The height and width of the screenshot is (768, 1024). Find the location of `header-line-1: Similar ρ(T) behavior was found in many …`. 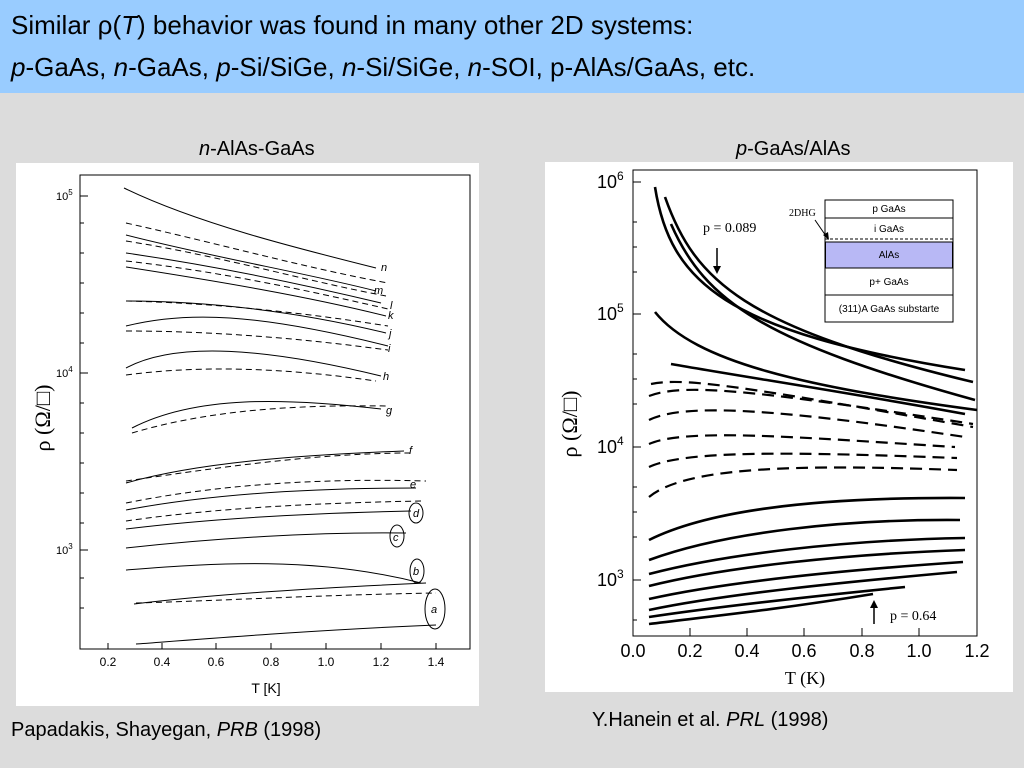

header-line-1: Similar ρ(T) behavior was found in many … is located at coordinates (352, 25).